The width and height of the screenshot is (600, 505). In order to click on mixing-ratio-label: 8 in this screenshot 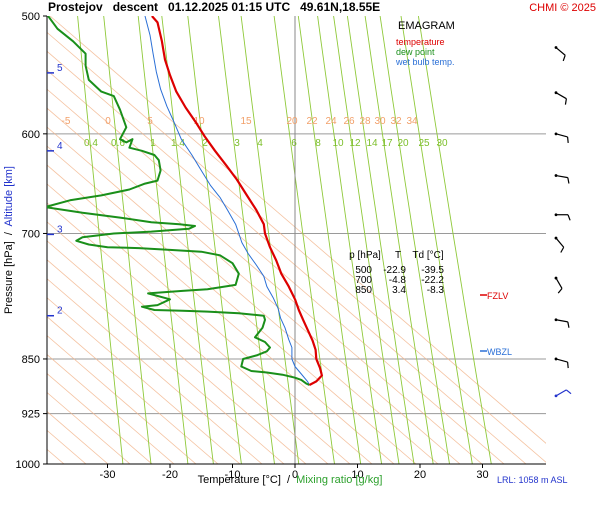, I will do `click(318, 143)`.